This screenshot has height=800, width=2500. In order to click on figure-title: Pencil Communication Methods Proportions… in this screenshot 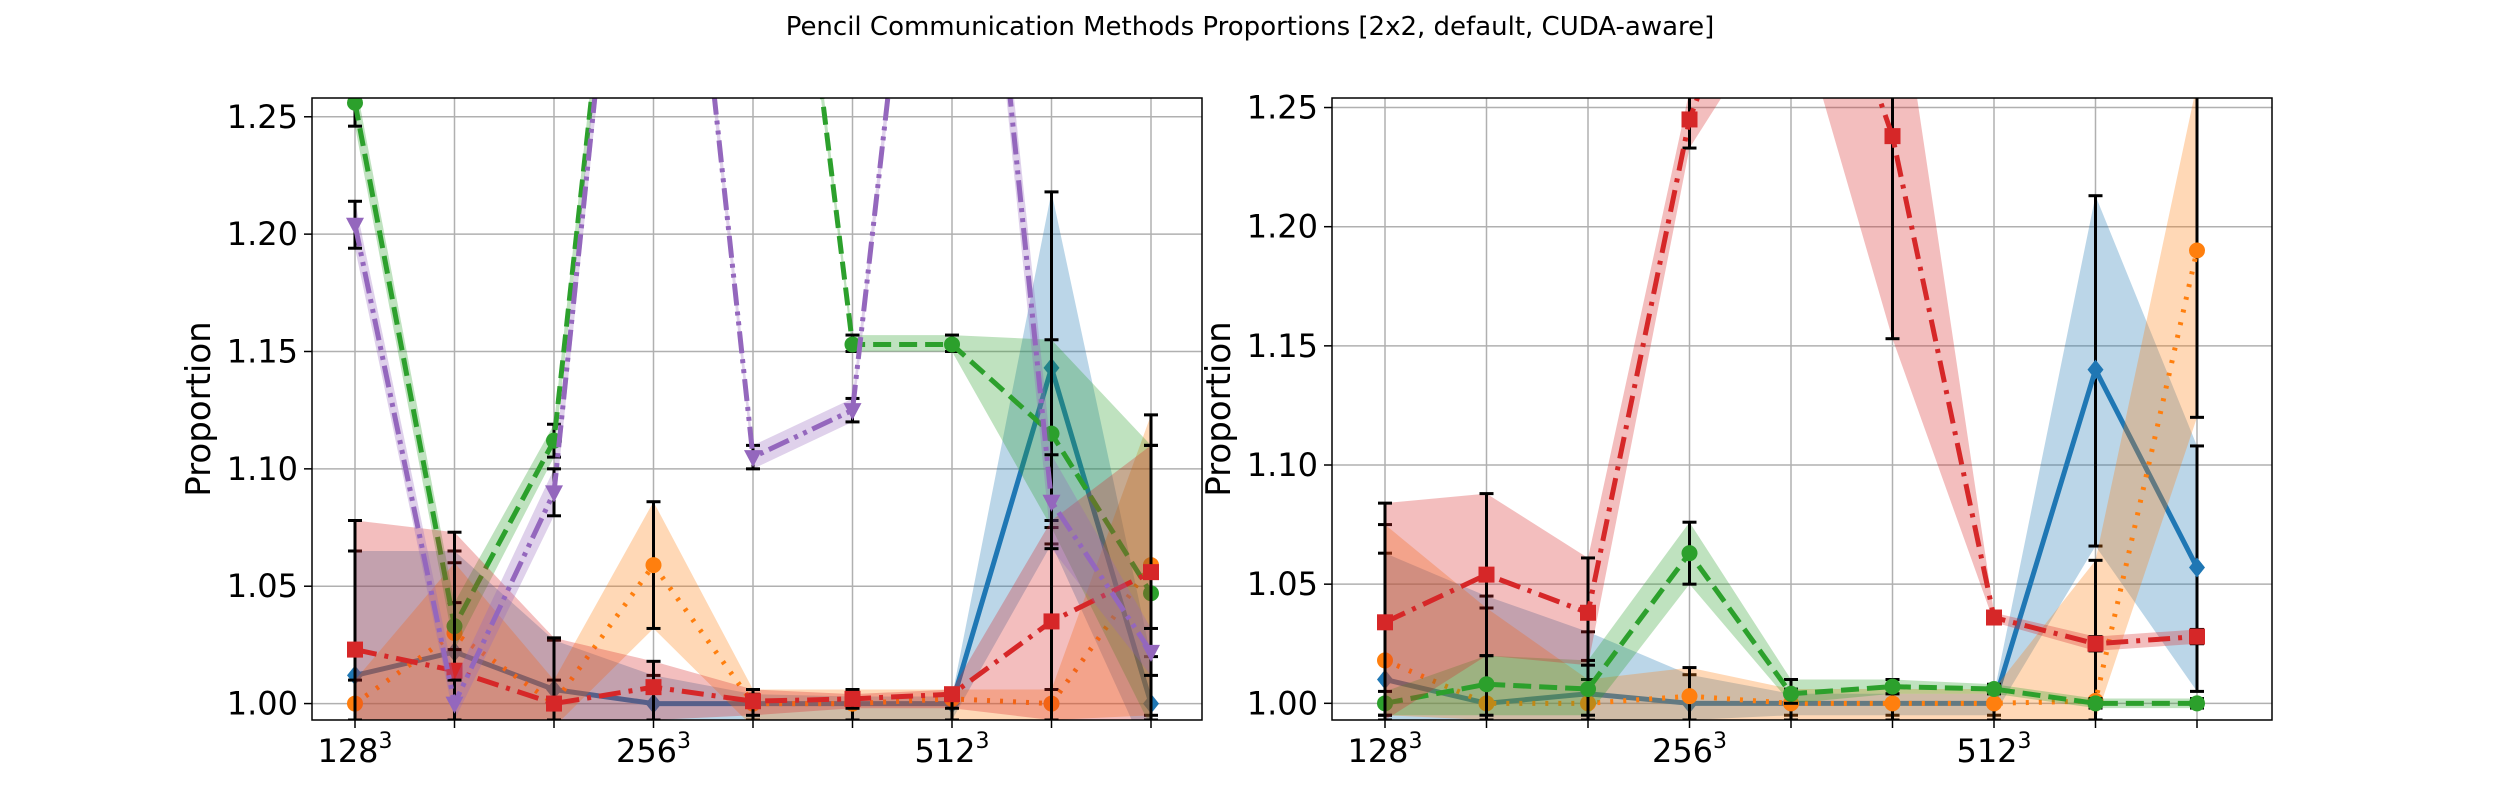, I will do `click(1250, 27)`.